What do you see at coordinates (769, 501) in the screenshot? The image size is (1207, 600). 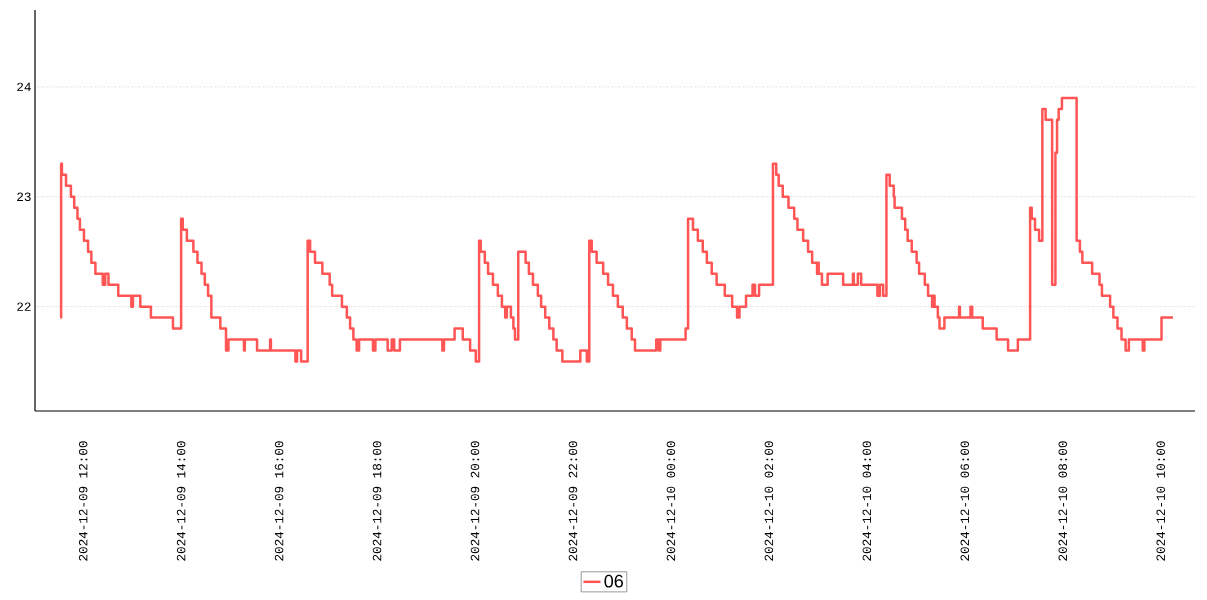 I see `x-tick-label: 2024-12-10 02:00` at bounding box center [769, 501].